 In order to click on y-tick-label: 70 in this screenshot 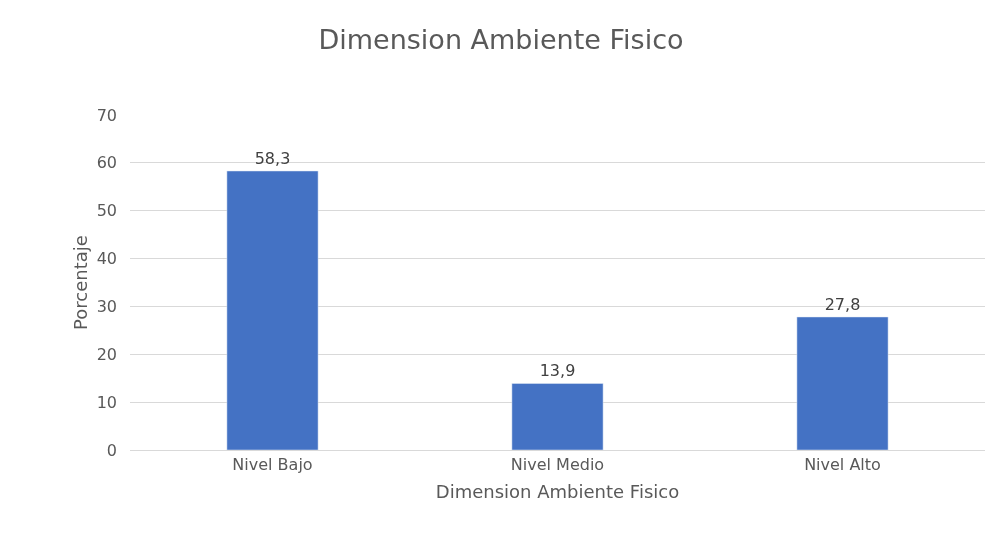, I will do `click(106, 115)`.